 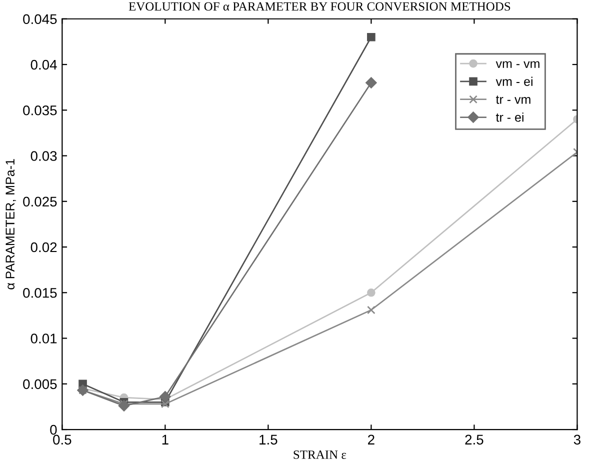 What do you see at coordinates (40, 110) in the screenshot?
I see `y-tick-label: 0.035` at bounding box center [40, 110].